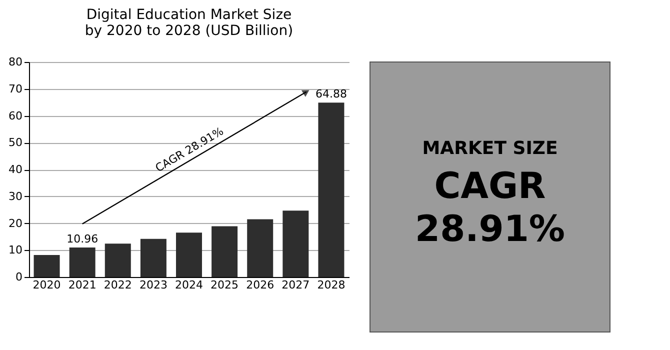 The height and width of the screenshot is (350, 670). I want to click on x-tick-label: 2028, so click(331, 285).